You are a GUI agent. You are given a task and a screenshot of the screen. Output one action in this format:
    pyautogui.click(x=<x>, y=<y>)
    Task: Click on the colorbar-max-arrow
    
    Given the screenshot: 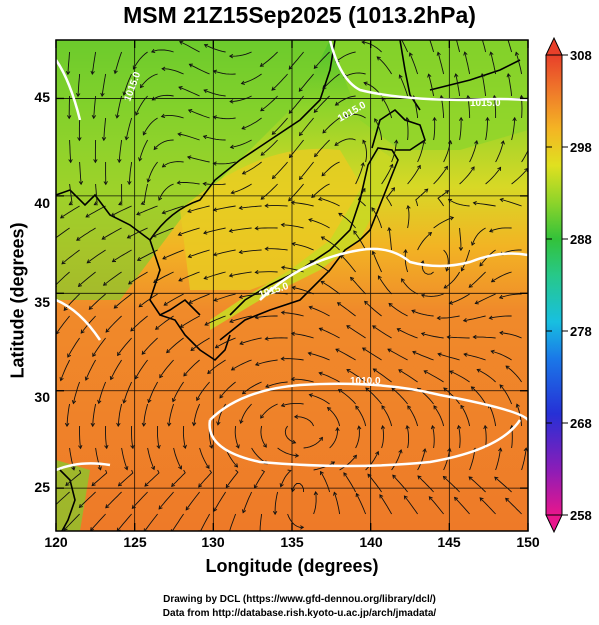 What is the action you would take?
    pyautogui.click(x=554, y=46)
    